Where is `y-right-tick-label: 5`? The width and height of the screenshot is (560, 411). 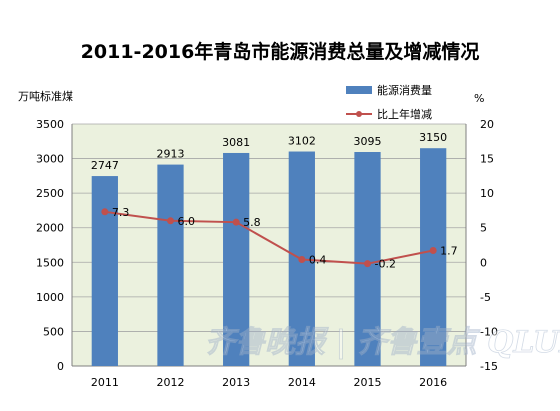
y-right-tick-label: 5 is located at coordinates (483, 228).